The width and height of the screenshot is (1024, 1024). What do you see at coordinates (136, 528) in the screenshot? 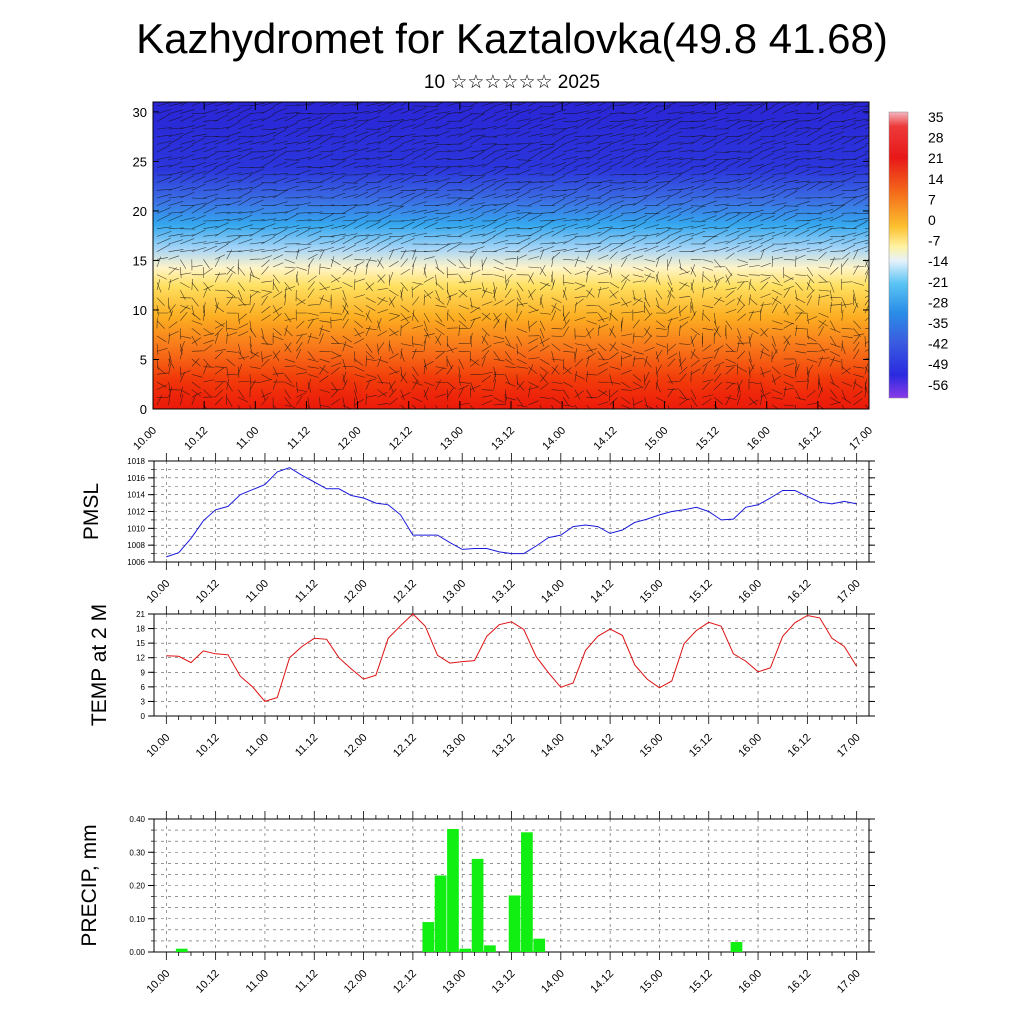
I see `y-tick-label: 1010` at bounding box center [136, 528].